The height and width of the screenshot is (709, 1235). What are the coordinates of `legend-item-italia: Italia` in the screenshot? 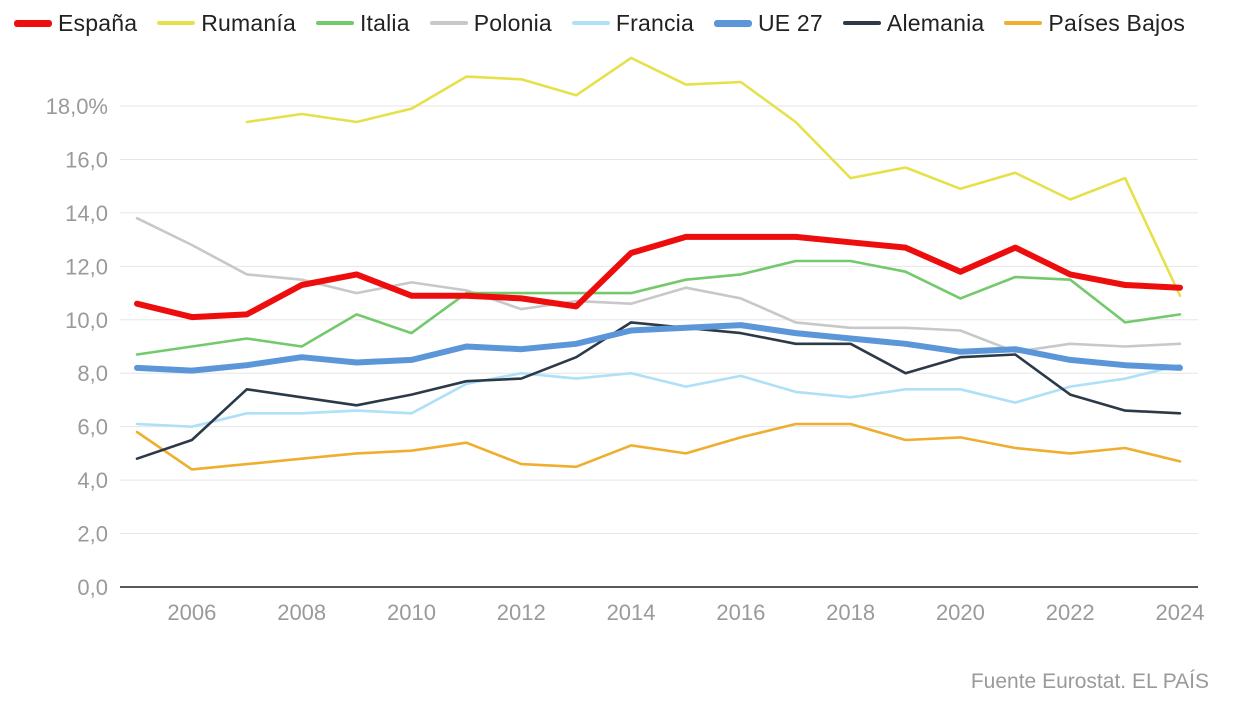 It's located at (362, 23).